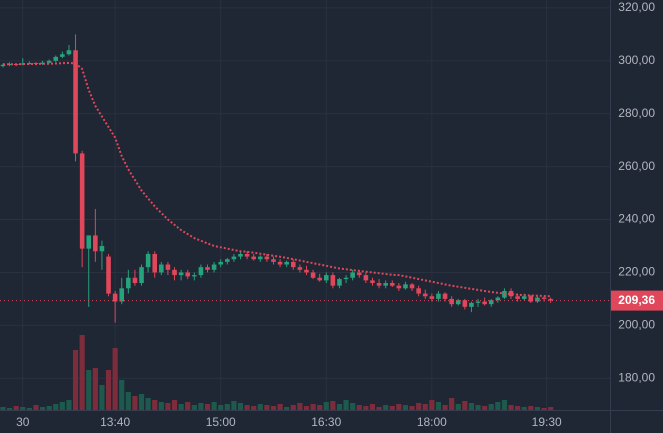 Image resolution: width=663 pixels, height=433 pixels. What do you see at coordinates (636, 272) in the screenshot?
I see `y-tick-label: 220,00` at bounding box center [636, 272].